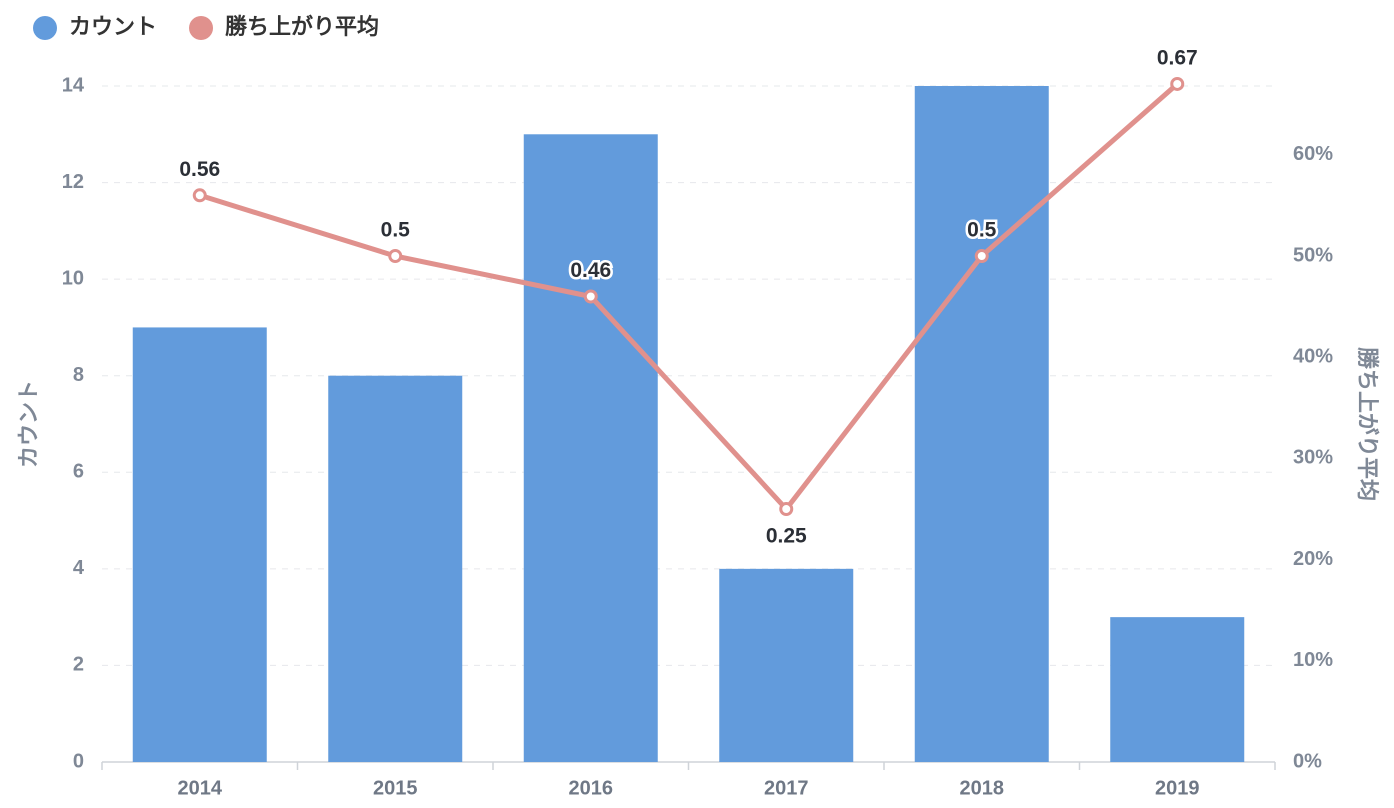 This screenshot has width=1394, height=808. Describe the element at coordinates (73, 182) in the screenshot. I see `y-tick-label: 12` at that location.